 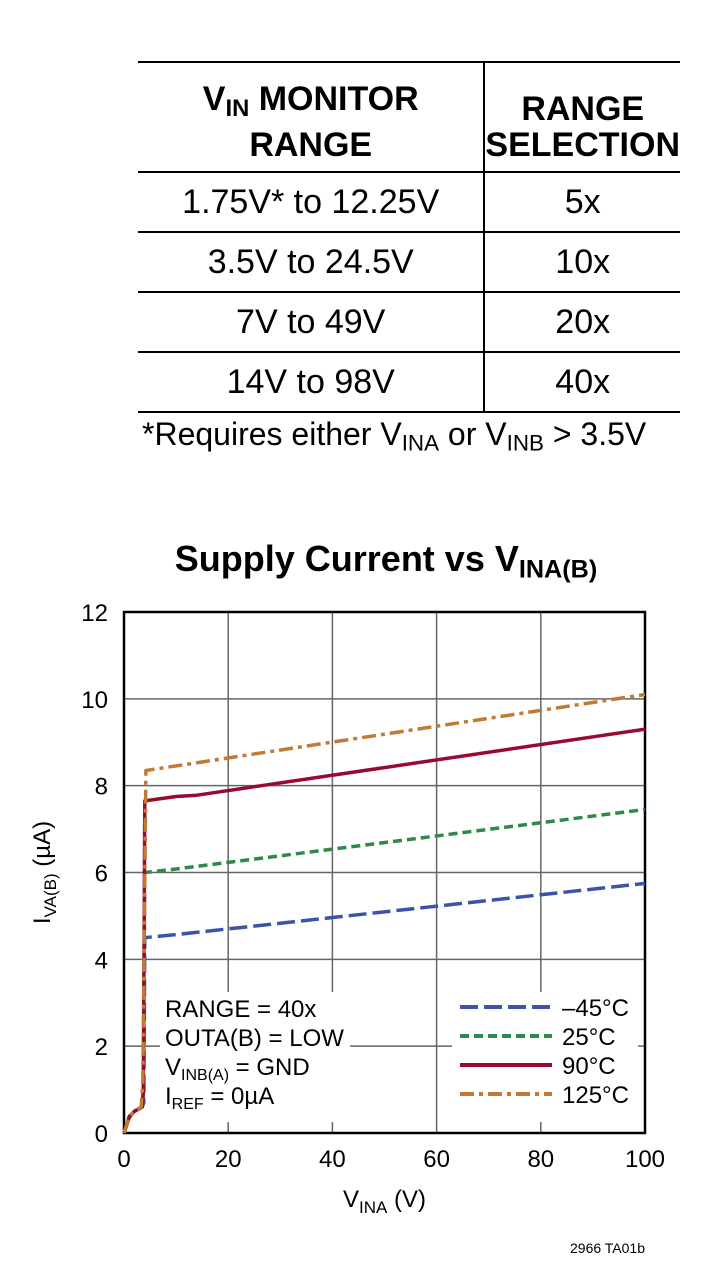 What do you see at coordinates (589, 1037) in the screenshot?
I see `legend-label: 25°C` at bounding box center [589, 1037].